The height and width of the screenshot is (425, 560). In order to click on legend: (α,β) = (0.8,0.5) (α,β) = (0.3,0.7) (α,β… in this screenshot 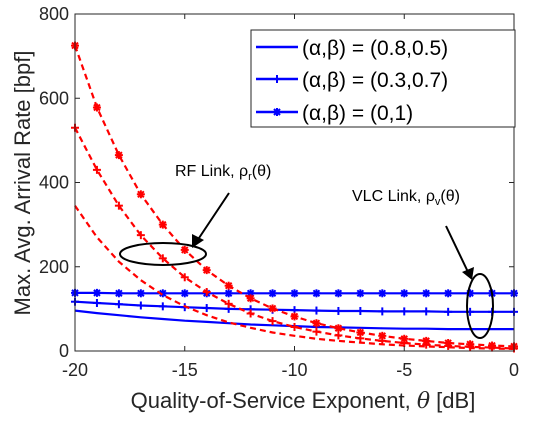, I will do `click(383, 78)`.